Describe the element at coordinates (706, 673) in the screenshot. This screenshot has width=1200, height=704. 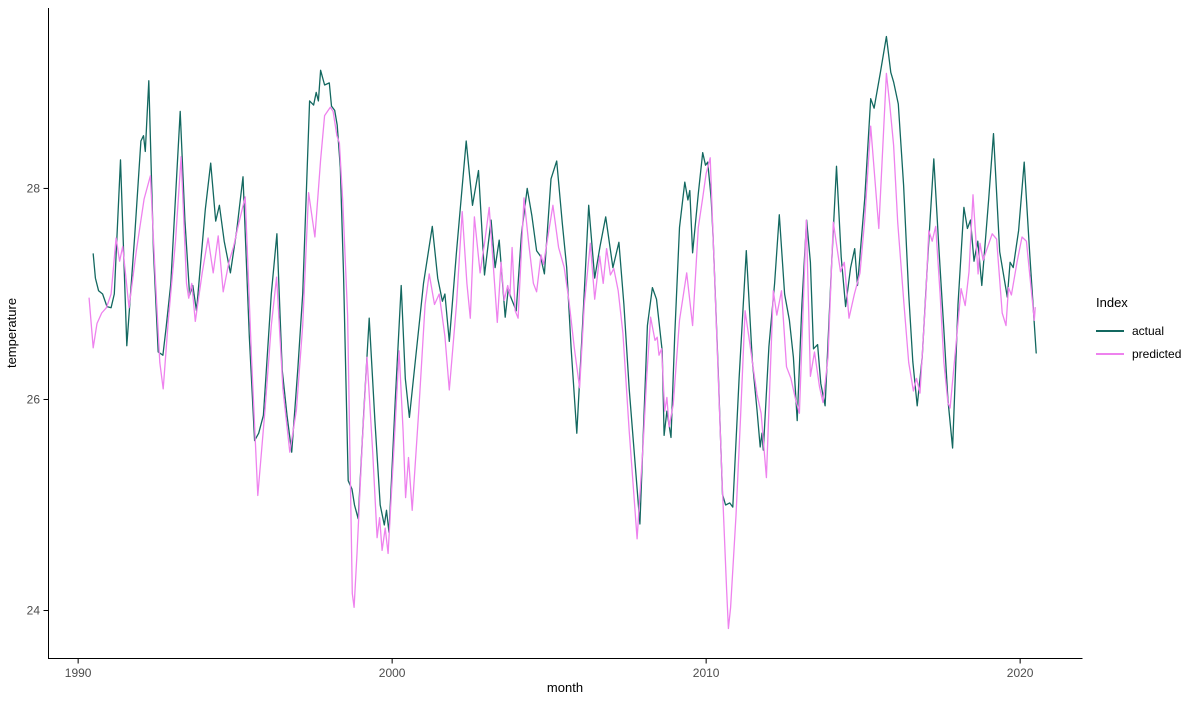
I see `x-tick-label: 2010` at that location.